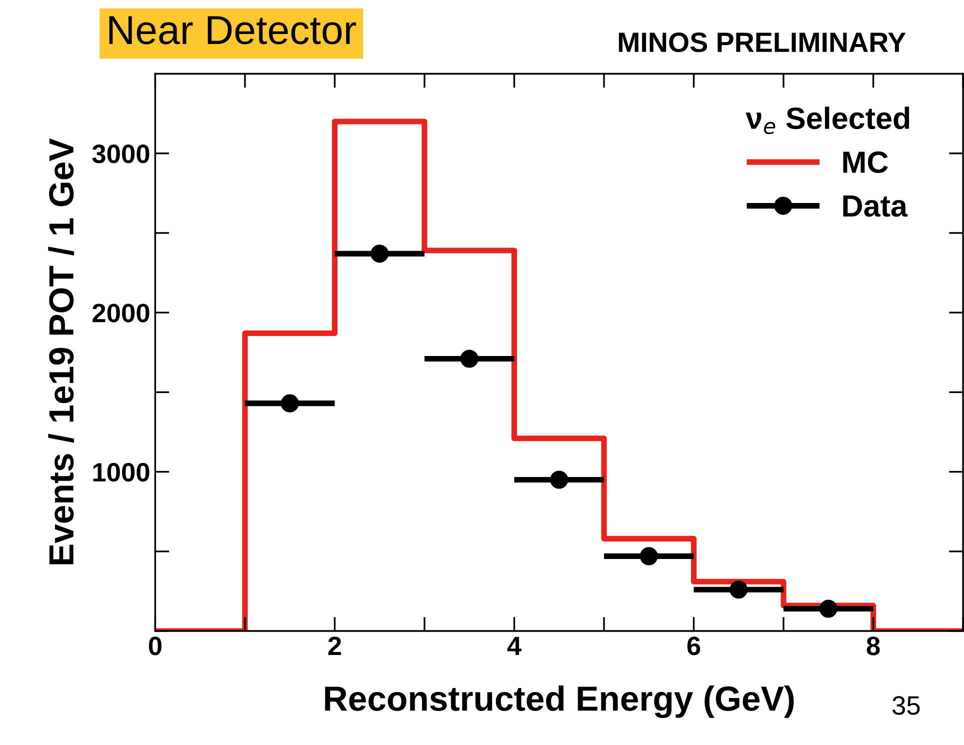 The width and height of the screenshot is (964, 745). Describe the element at coordinates (232, 30) in the screenshot. I see `text: Near Detector` at that location.